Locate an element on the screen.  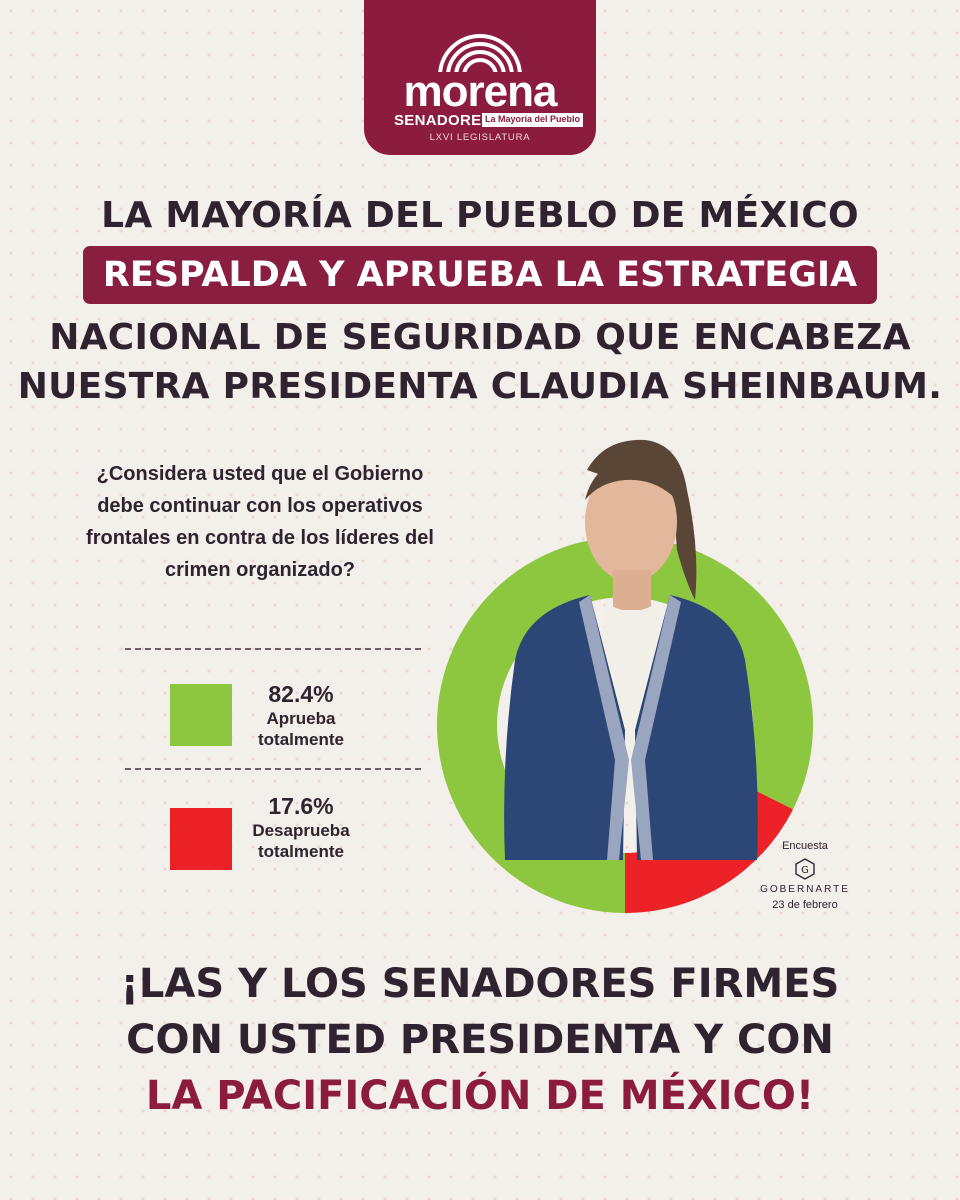
gobernarte-logo-icon: G is located at coordinates (805, 869).